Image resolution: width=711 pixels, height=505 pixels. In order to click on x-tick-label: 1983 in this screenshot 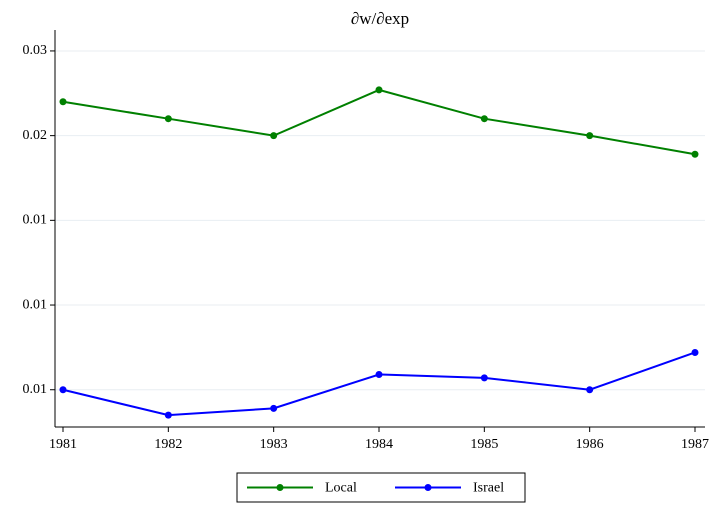, I will do `click(274, 444)`.